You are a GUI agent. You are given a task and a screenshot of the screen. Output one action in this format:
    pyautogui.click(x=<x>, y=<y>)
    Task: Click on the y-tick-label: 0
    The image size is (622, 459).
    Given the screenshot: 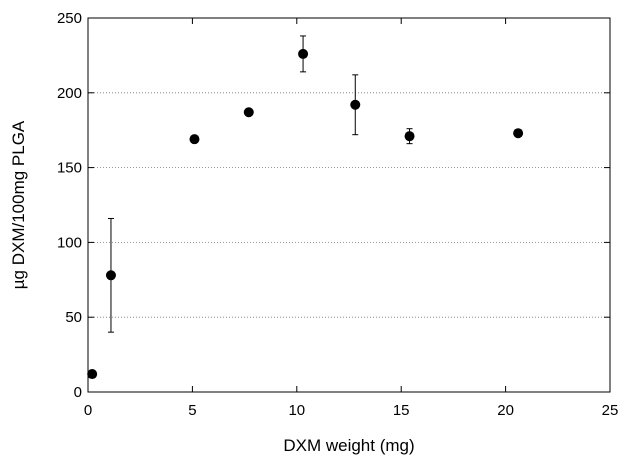 What is the action you would take?
    pyautogui.click(x=78, y=392)
    